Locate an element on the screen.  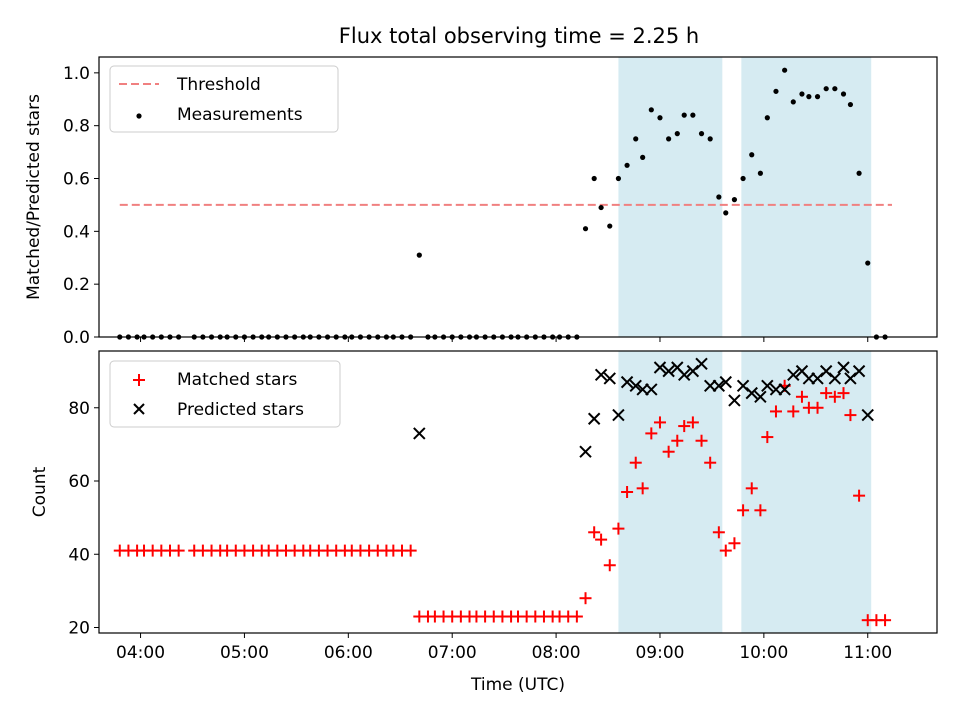
predicted-stars-series is located at coordinates (643, 407).